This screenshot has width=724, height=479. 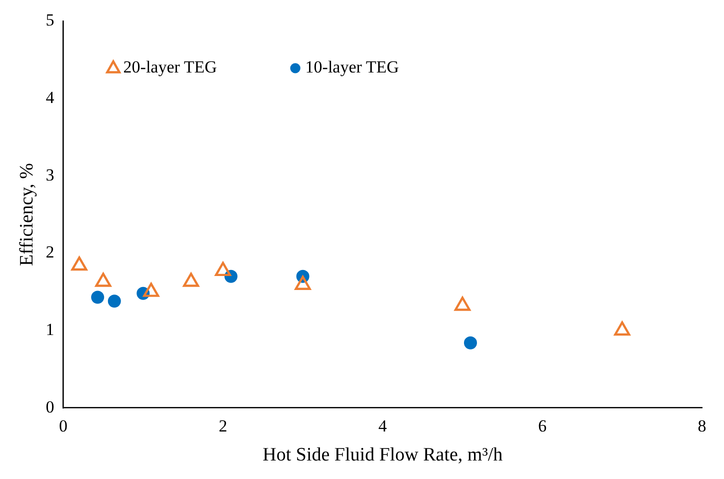 I want to click on y-tick-label: 0, so click(x=50, y=406).